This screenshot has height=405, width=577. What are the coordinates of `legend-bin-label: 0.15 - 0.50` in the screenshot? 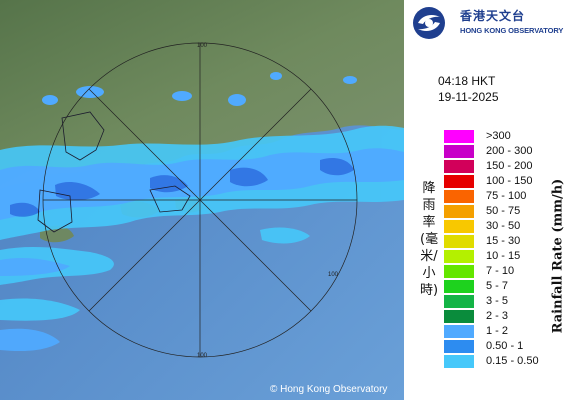 It's located at (512, 361).